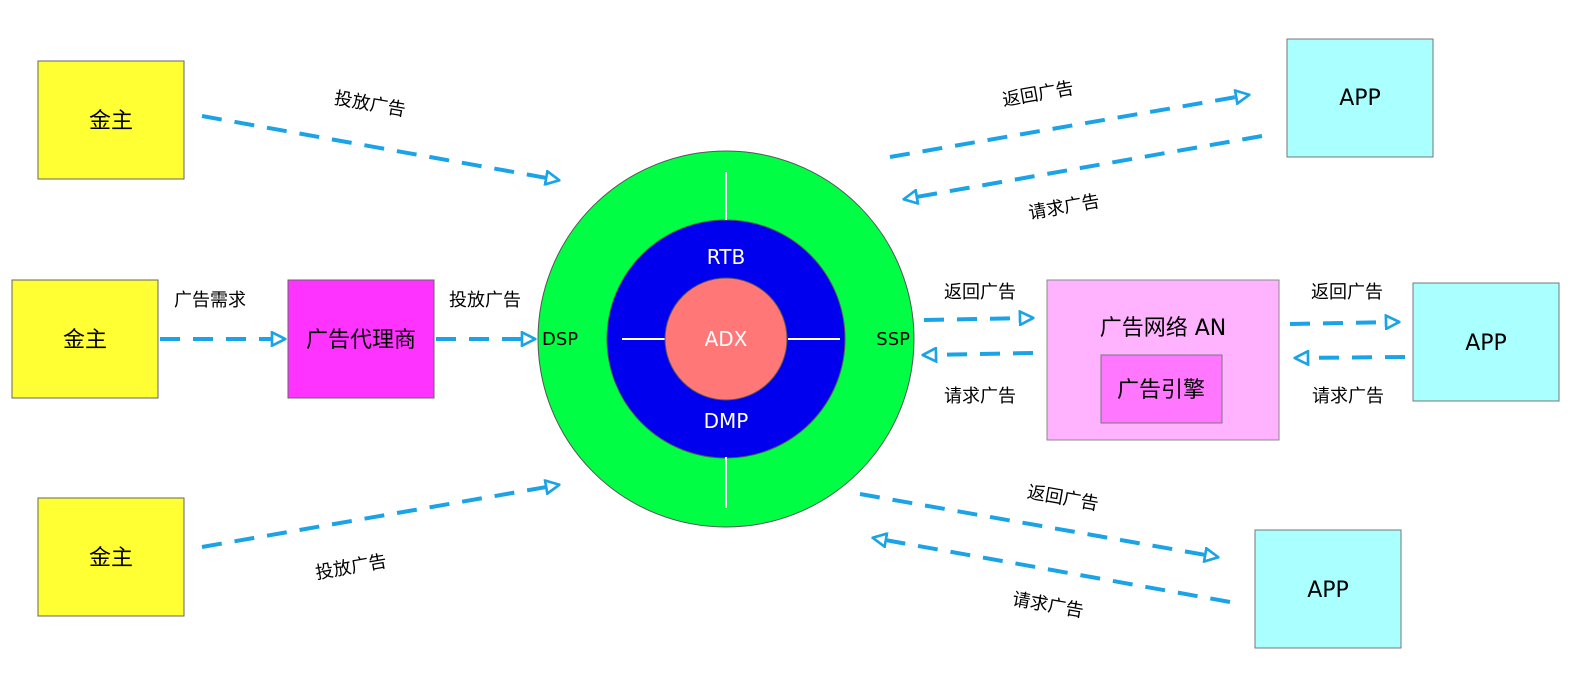  What do you see at coordinates (1084, 166) in the screenshot?
I see `arrow-request-from-app-top` at bounding box center [1084, 166].